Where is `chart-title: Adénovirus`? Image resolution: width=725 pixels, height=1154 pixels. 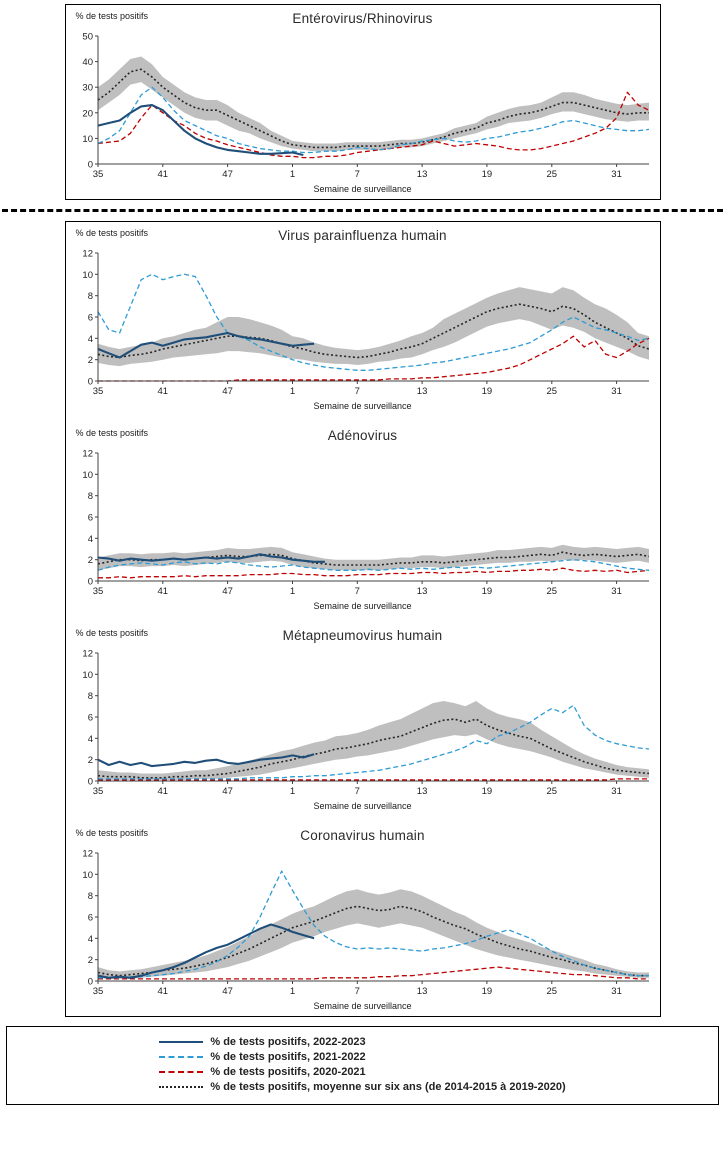
chart-title: Adénovirus is located at coordinates (362, 435).